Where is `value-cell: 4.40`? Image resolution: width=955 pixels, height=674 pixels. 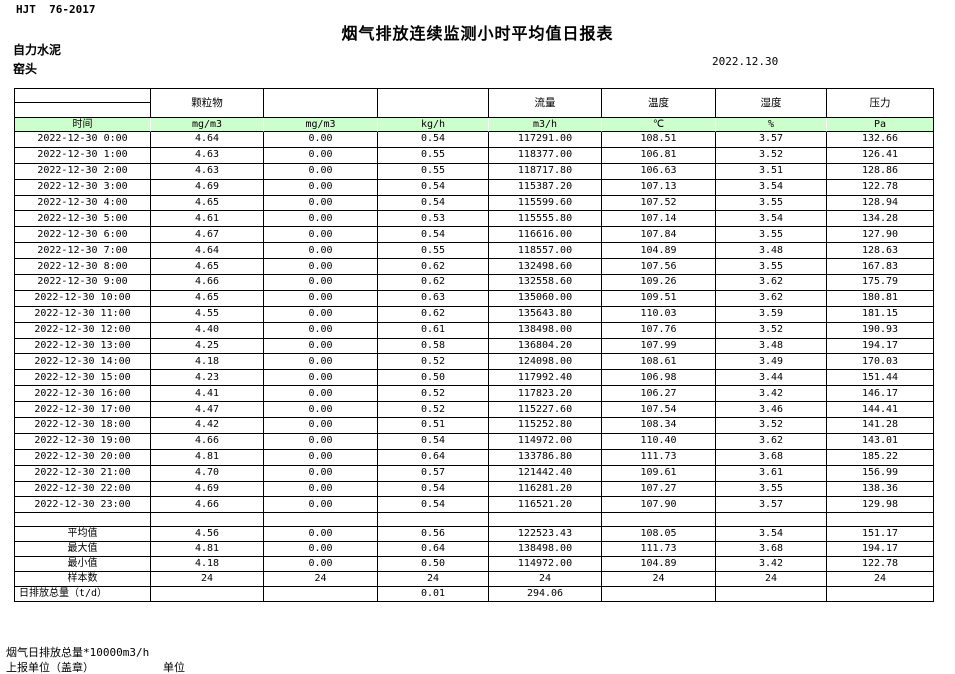 value-cell: 4.40 is located at coordinates (207, 330).